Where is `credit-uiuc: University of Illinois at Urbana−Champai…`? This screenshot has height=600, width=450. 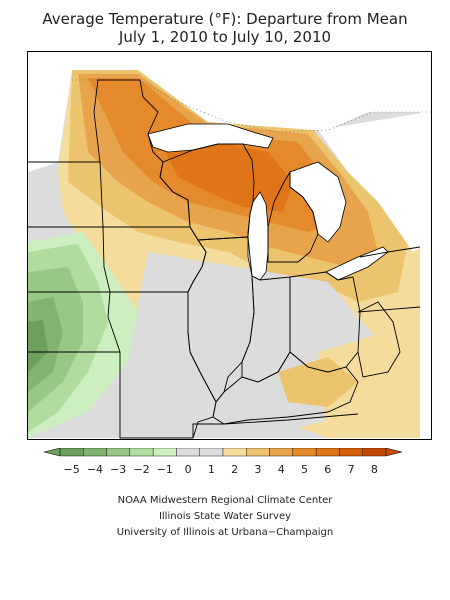 credit-uiuc: University of Illinois at Urbana−Champai… is located at coordinates (225, 532).